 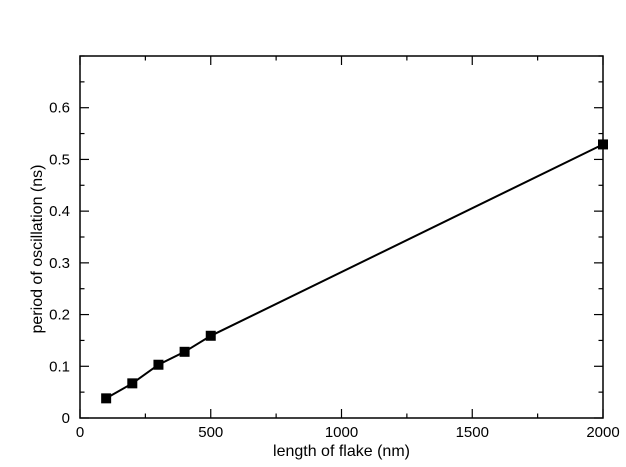 What do you see at coordinates (59, 211) in the screenshot?
I see `y-tick-label: 0.4` at bounding box center [59, 211].